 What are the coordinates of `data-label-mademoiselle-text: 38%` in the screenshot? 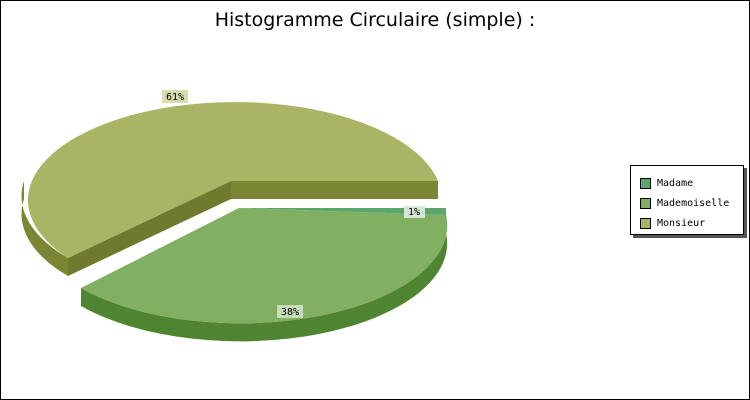 It's located at (290, 312).